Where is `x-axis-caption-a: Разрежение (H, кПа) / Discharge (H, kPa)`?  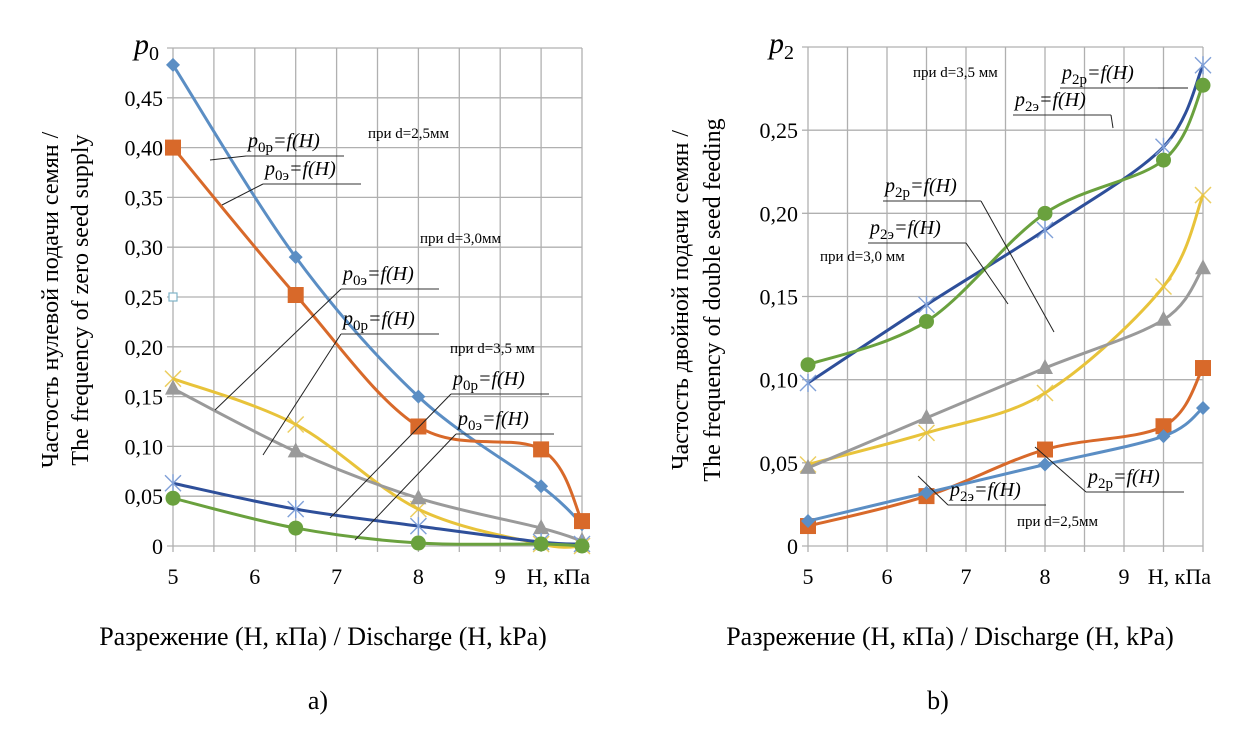
x-axis-caption-a: Разрежение (H, кПа) / Discharge (H, kPa) is located at coordinates (323, 636).